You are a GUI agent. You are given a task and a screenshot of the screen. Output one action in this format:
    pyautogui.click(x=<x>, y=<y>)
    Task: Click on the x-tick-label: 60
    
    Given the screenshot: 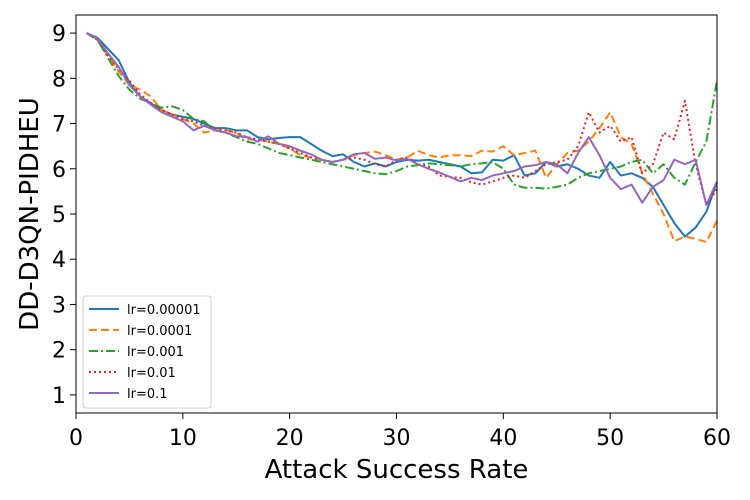 What is the action you would take?
    pyautogui.click(x=717, y=438)
    